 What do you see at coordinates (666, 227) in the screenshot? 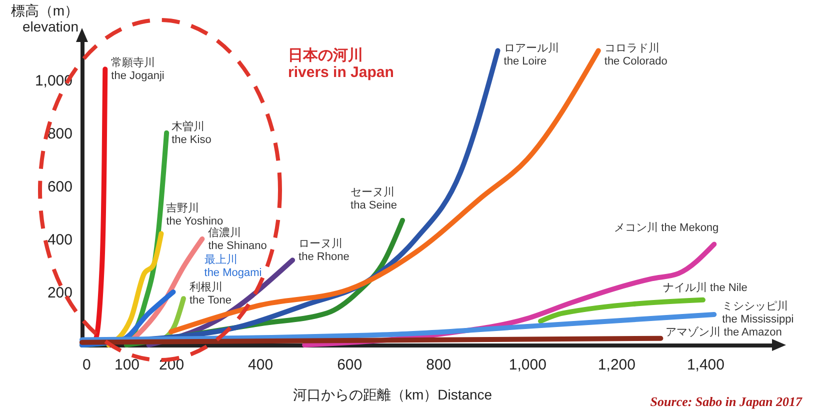
I see `series-label: メコン川 the Mekong` at bounding box center [666, 227].